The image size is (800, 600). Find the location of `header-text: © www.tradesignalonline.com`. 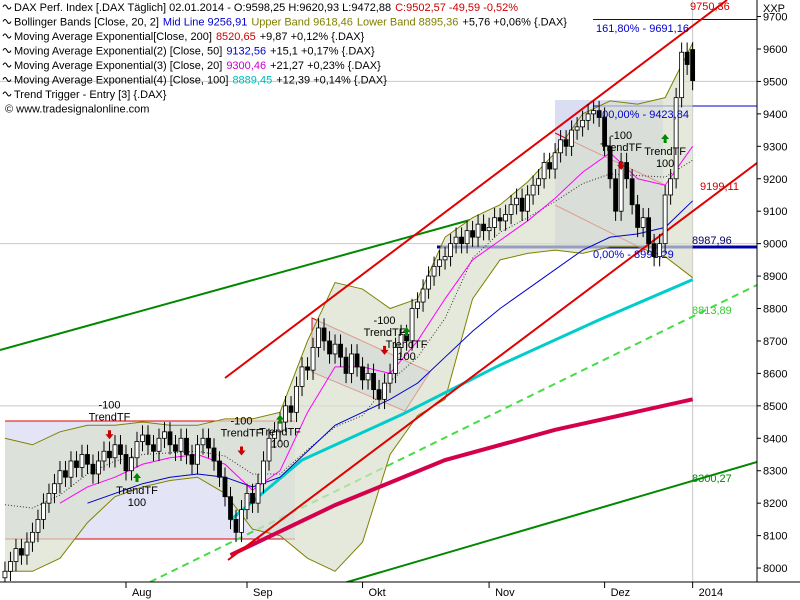

header-text: © www.tradesignalonline.com is located at coordinates (77, 110).